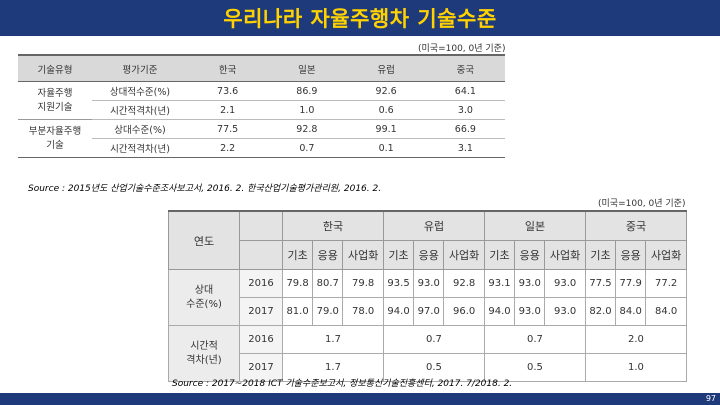 The image size is (720, 405). What do you see at coordinates (499, 283) in the screenshot?
I see `value-cell: 93.1` at bounding box center [499, 283].